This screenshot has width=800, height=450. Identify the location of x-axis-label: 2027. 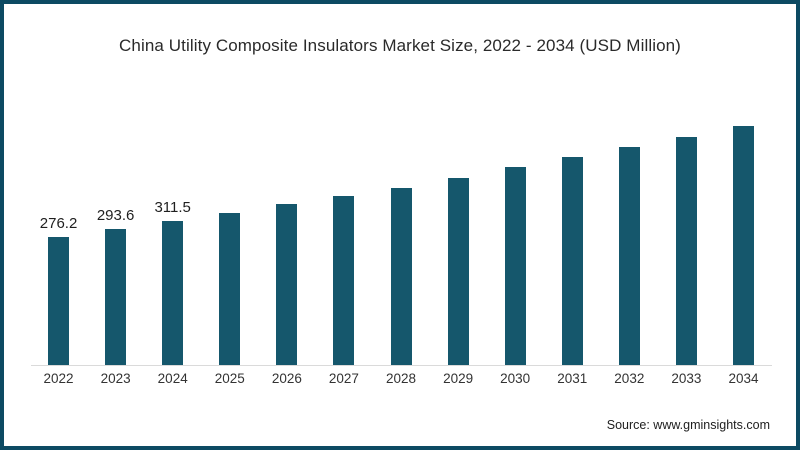
(343, 378).